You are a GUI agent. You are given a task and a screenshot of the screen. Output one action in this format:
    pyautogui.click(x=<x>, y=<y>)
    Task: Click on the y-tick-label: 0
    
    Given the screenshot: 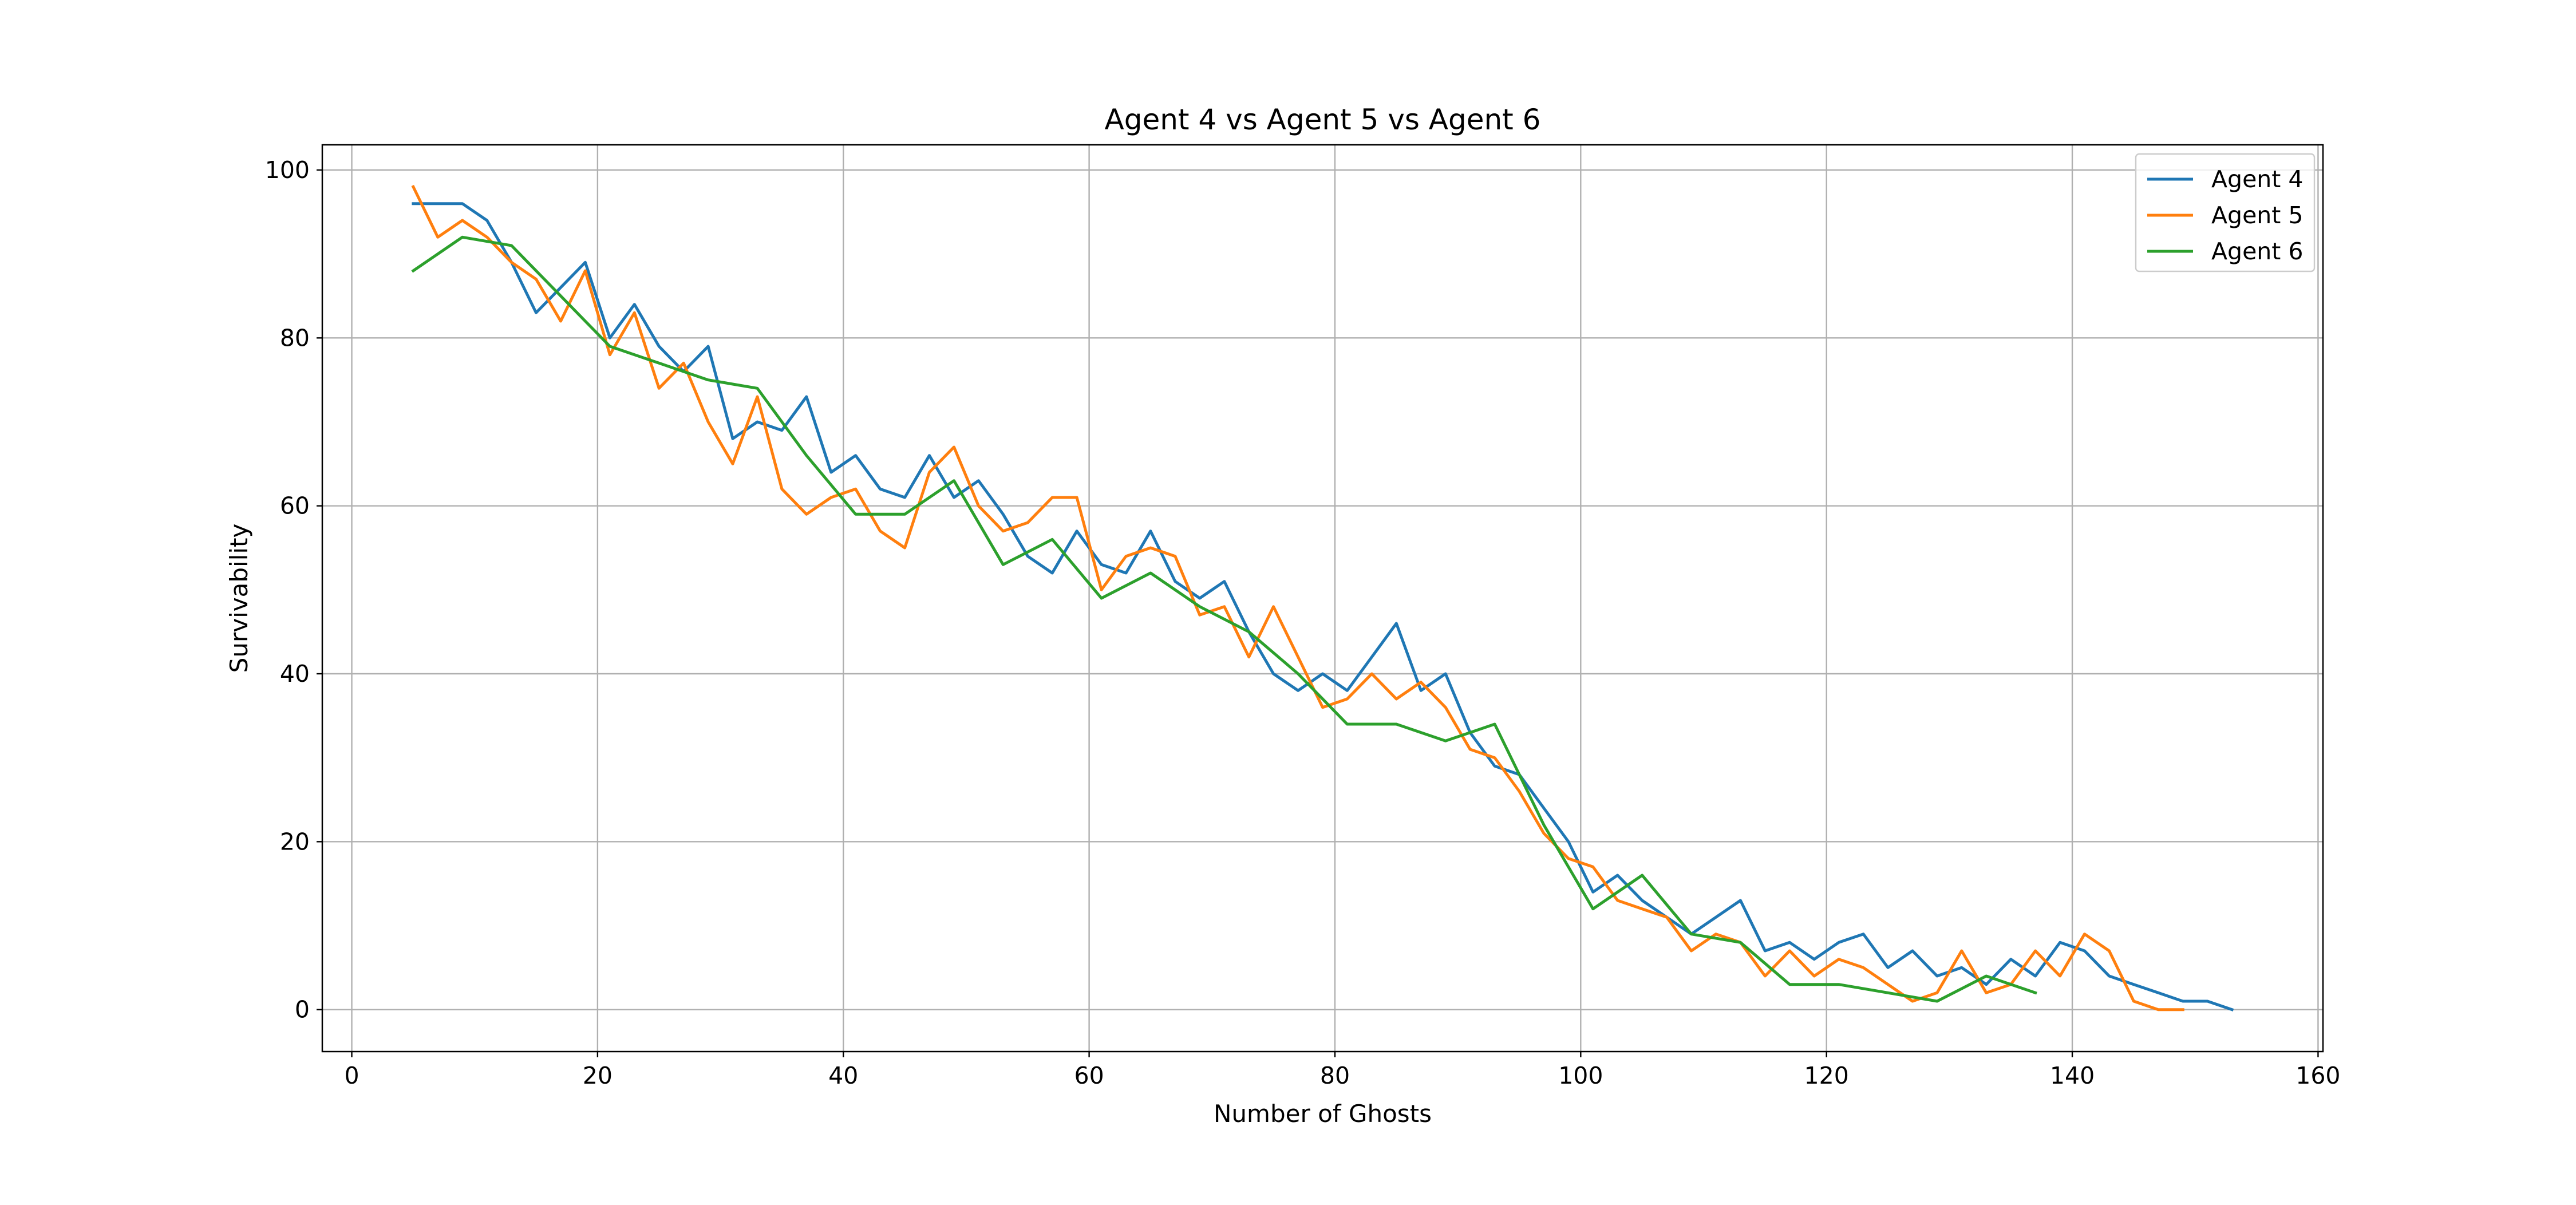 What is the action you would take?
    pyautogui.click(x=302, y=1010)
    